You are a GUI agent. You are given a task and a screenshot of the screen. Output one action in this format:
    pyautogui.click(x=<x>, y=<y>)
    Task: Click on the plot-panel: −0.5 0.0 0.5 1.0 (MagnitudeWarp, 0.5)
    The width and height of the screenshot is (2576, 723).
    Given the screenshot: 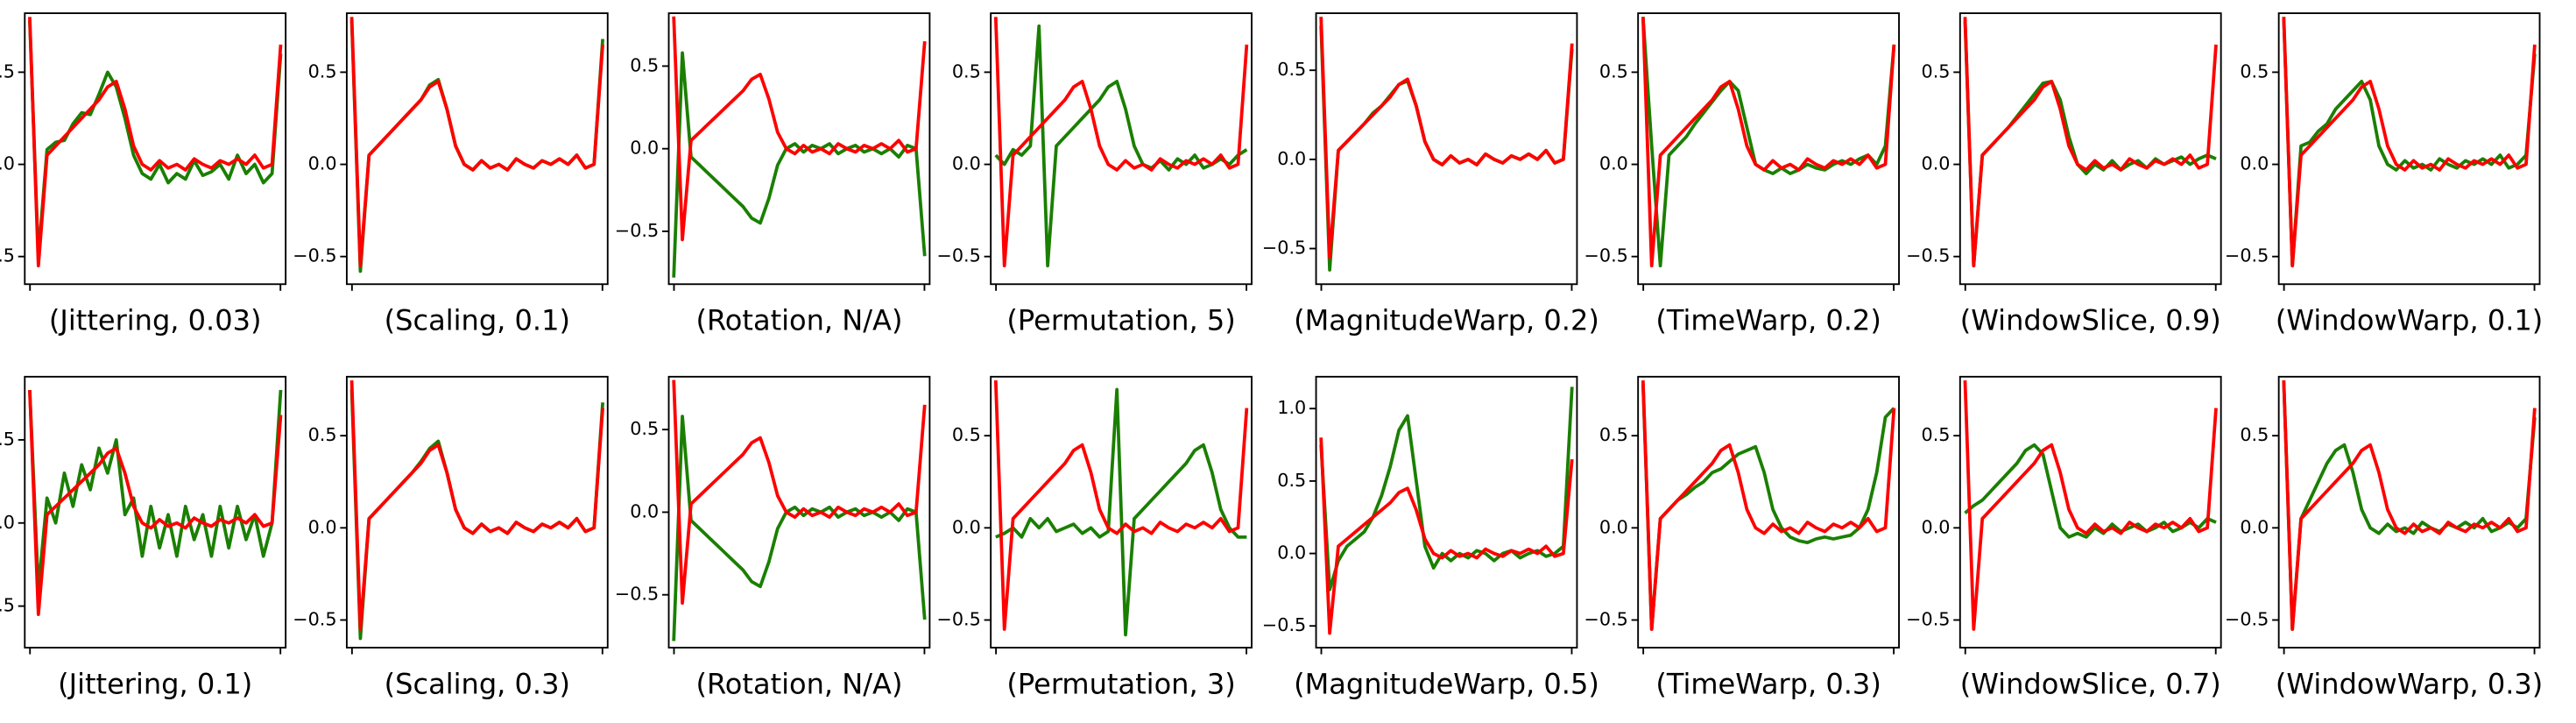 What is the action you would take?
    pyautogui.click(x=1430, y=537)
    